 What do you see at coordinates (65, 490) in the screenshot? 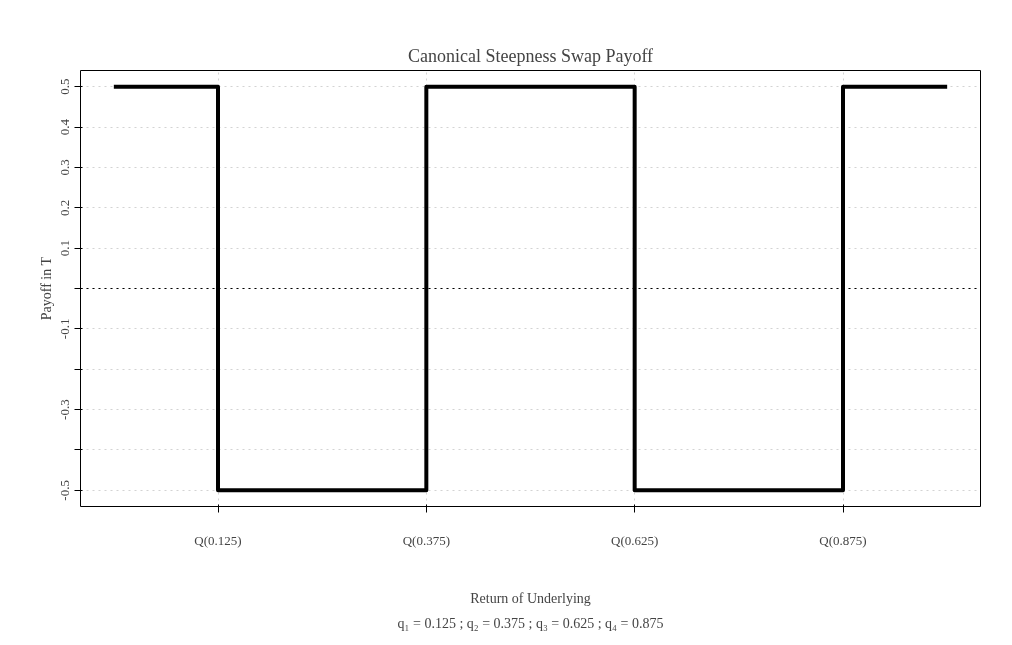
I see `y-tick-label: -0.5` at bounding box center [65, 490].